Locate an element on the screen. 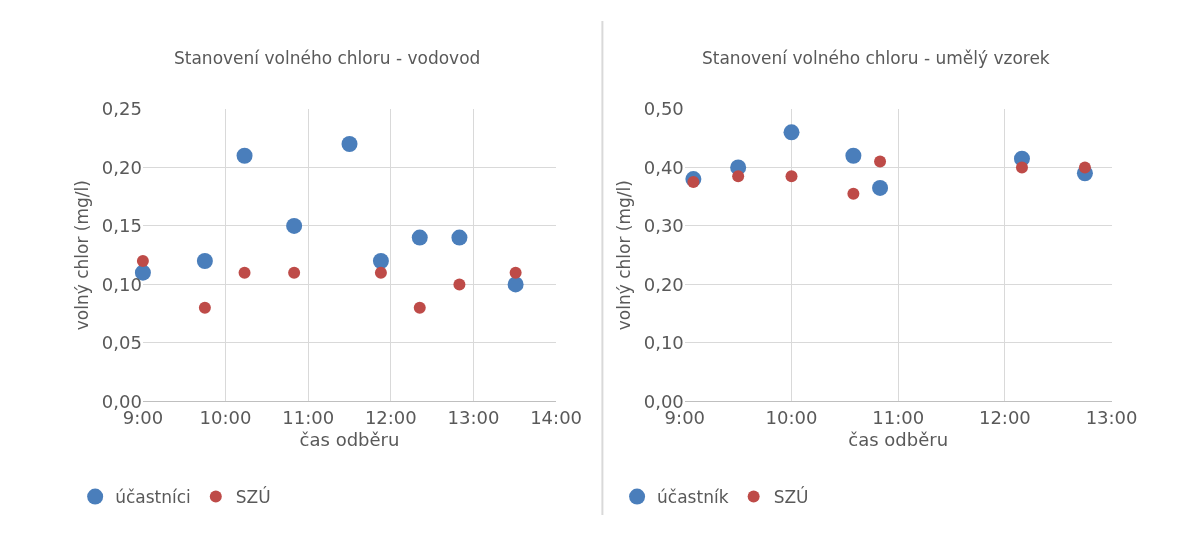 The height and width of the screenshot is (535, 1195). chart-title: Stanovení volného chloru - umělý vzorek is located at coordinates (876, 58).